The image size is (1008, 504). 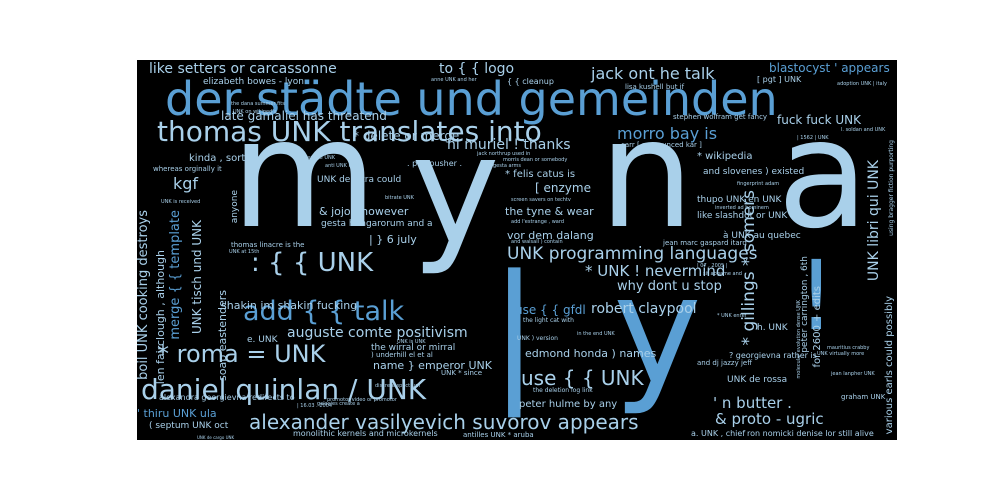 I want to click on word-cloud-word: * roma = UNK, so click(x=241, y=354).